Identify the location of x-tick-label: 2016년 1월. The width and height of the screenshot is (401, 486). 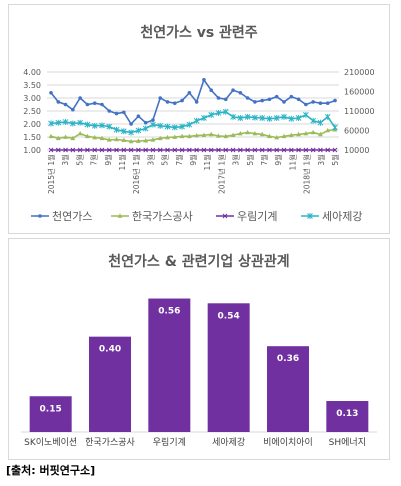
(136, 174).